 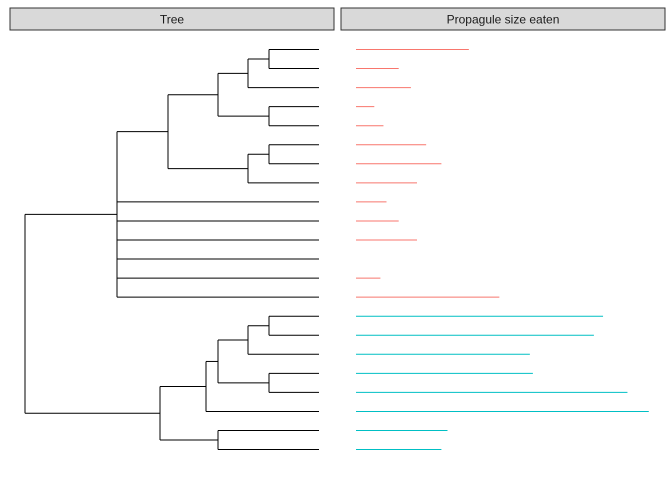 I want to click on size-strip-label: Propagule size eaten, so click(x=503, y=20).